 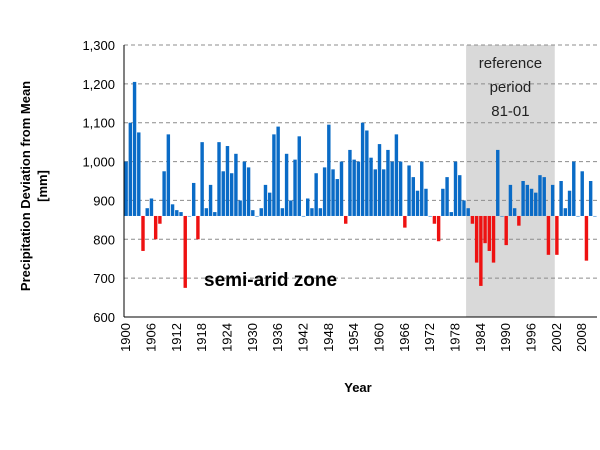 What do you see at coordinates (231, 194) in the screenshot?
I see `bar-1925` at bounding box center [231, 194].